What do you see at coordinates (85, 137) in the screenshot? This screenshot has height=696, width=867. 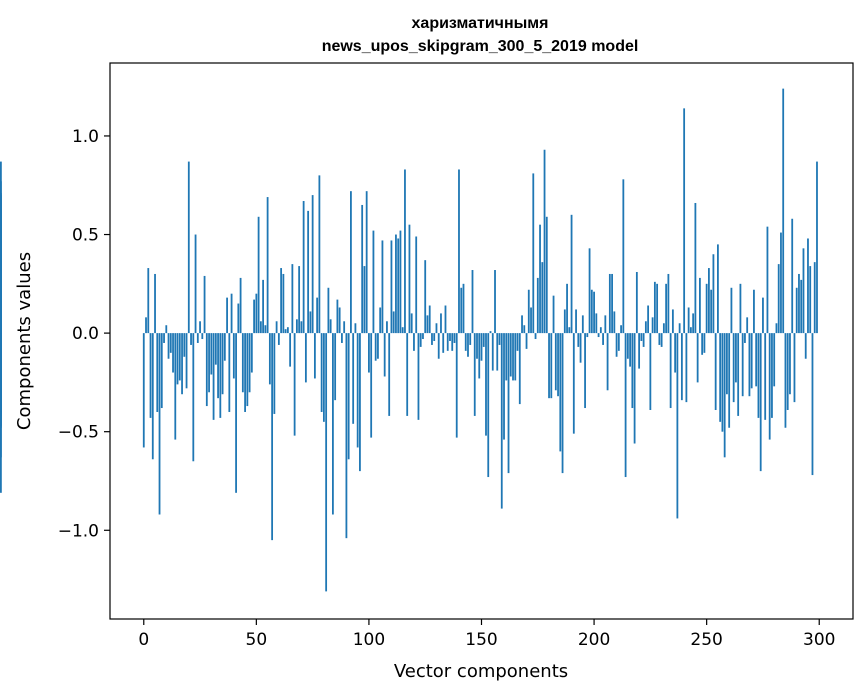 I see `y-tick-label: 1.0` at bounding box center [85, 137].